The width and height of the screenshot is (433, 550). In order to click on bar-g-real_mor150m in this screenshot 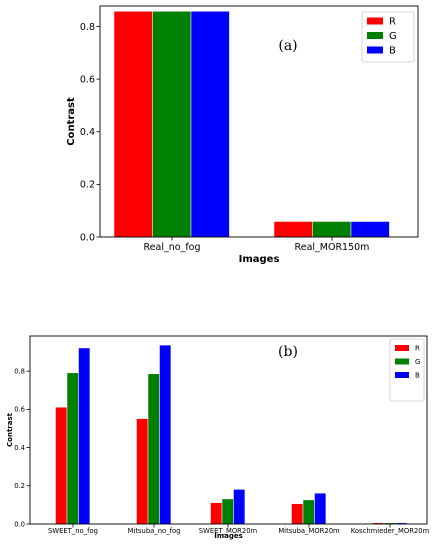, I will do `click(331, 229)`.